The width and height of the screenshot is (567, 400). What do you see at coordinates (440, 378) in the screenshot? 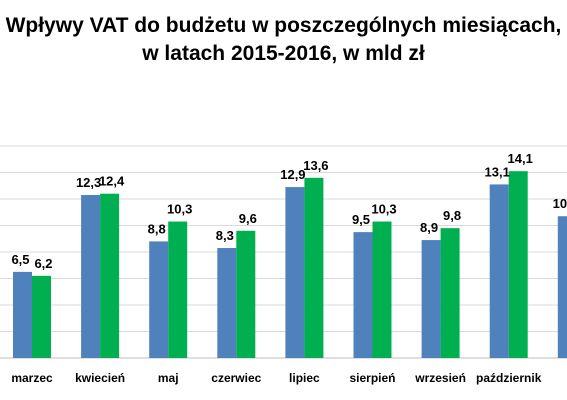
I see `category-label-wrzesień: wrzesień` at bounding box center [440, 378].